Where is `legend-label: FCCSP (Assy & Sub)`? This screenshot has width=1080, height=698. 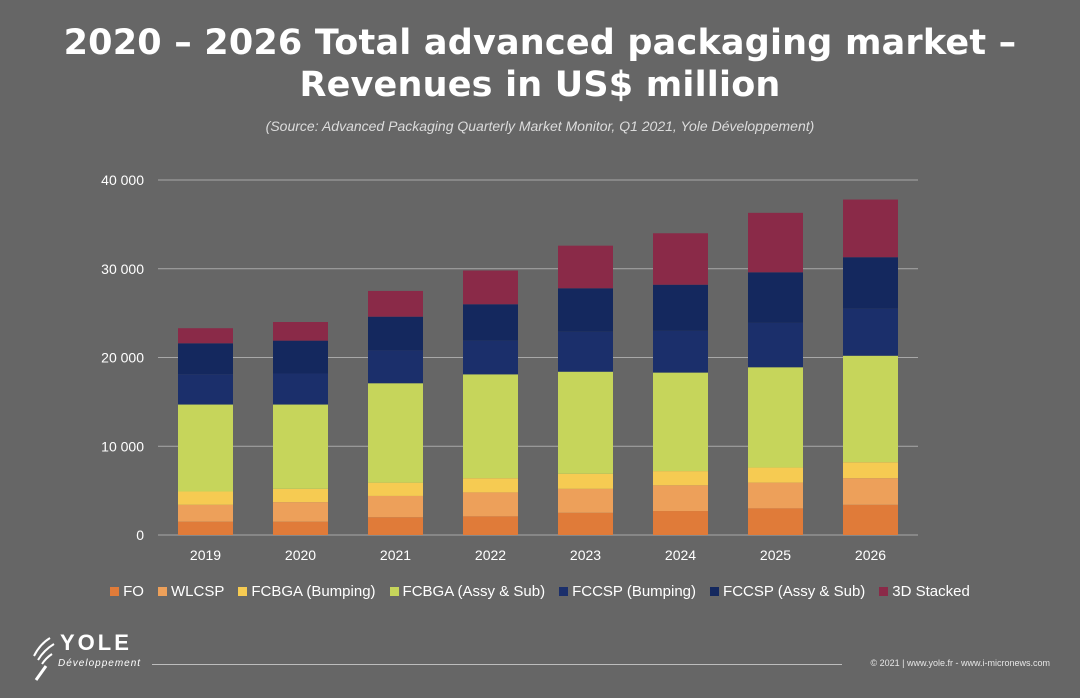 legend-label: FCCSP (Assy & Sub) is located at coordinates (794, 591).